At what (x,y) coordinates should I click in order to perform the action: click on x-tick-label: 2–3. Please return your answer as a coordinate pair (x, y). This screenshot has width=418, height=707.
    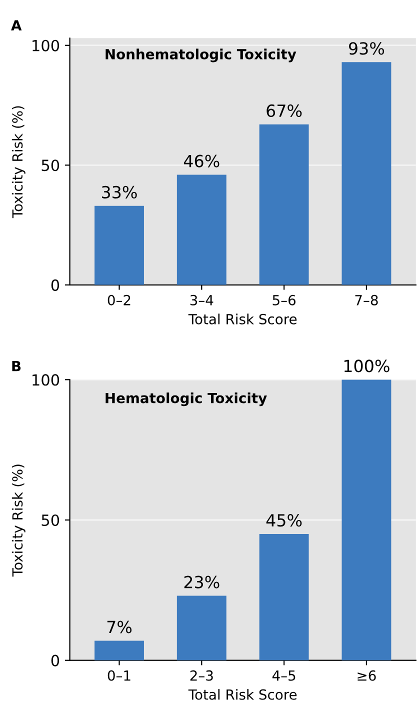
    Looking at the image, I should click on (201, 675).